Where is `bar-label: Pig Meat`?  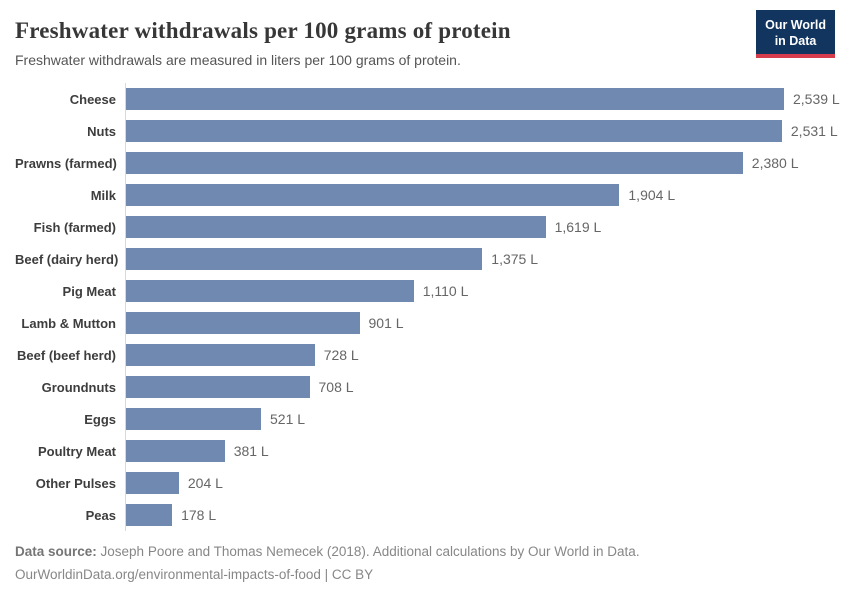
bar-label: Pig Meat is located at coordinates (89, 291).